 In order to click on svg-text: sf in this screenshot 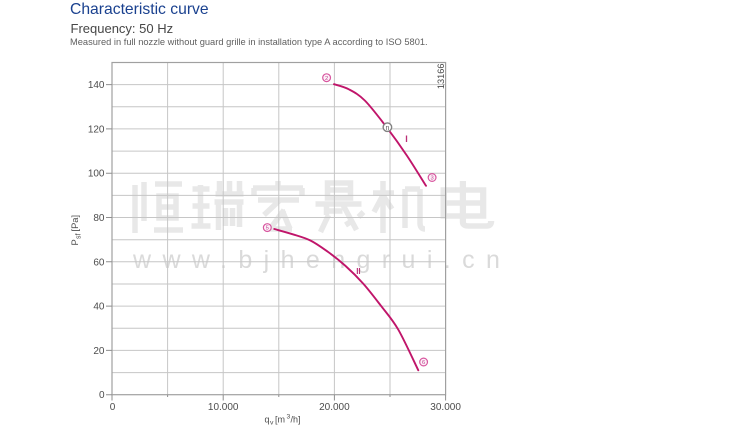, I will do `click(78, 237)`.